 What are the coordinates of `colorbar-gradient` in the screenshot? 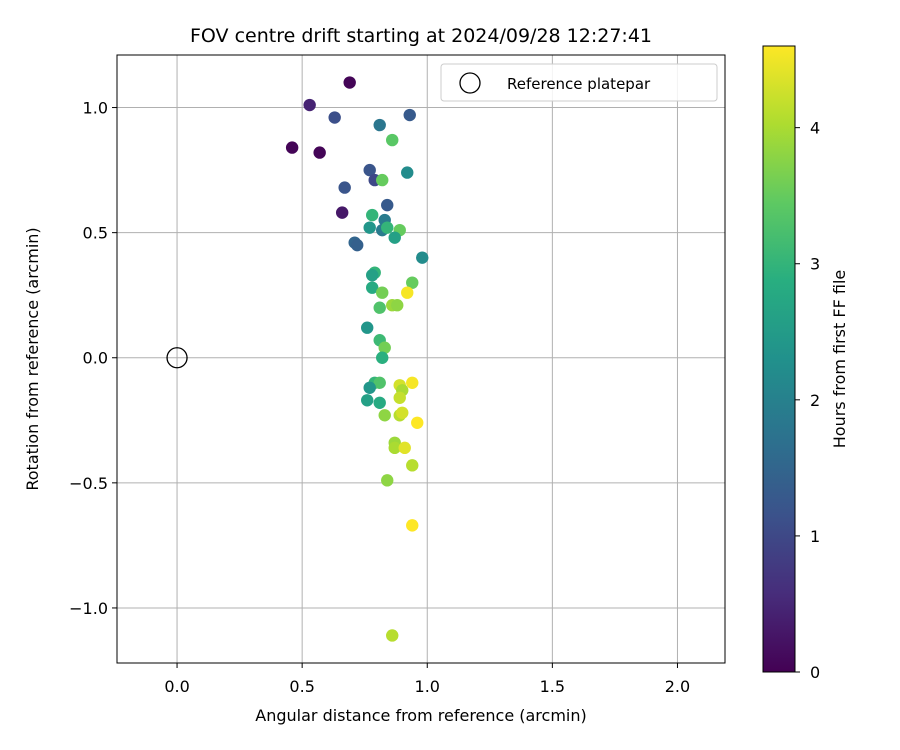 It's located at (779, 359).